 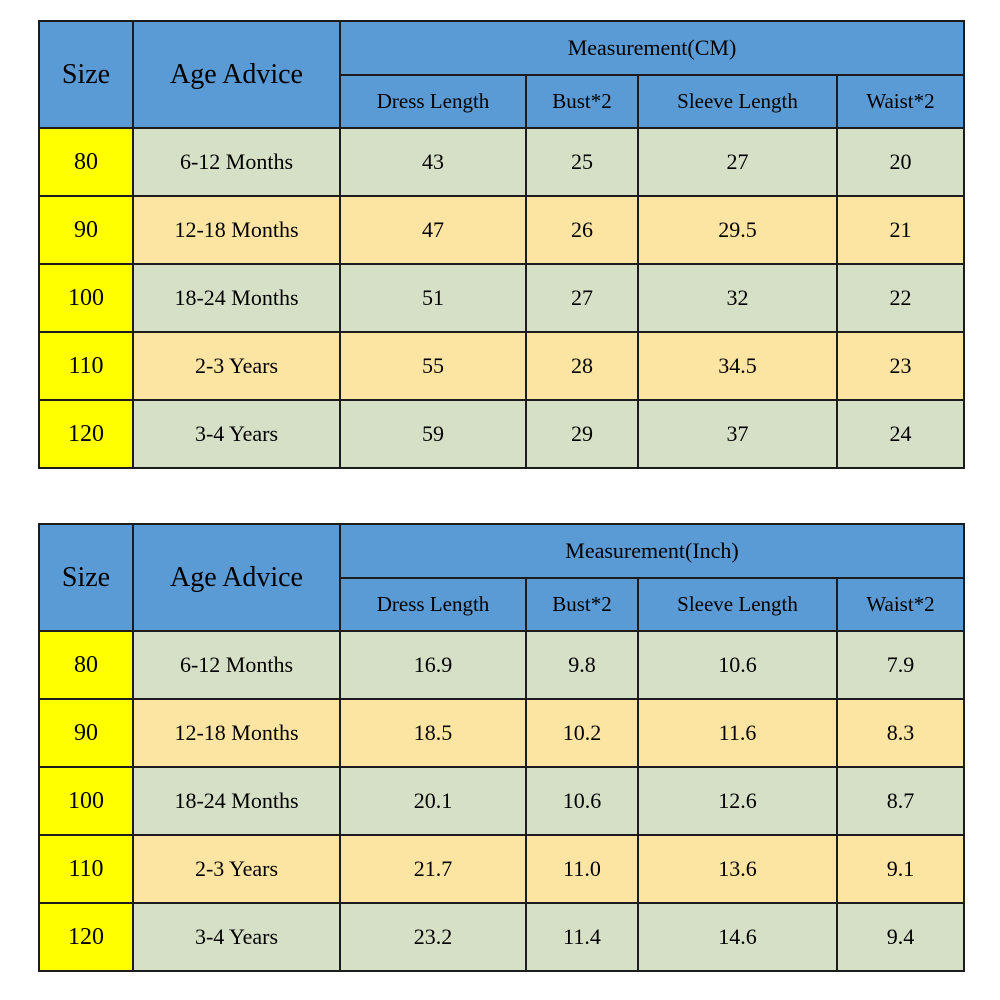 What do you see at coordinates (433, 733) in the screenshot?
I see `value-cell: 18.5` at bounding box center [433, 733].